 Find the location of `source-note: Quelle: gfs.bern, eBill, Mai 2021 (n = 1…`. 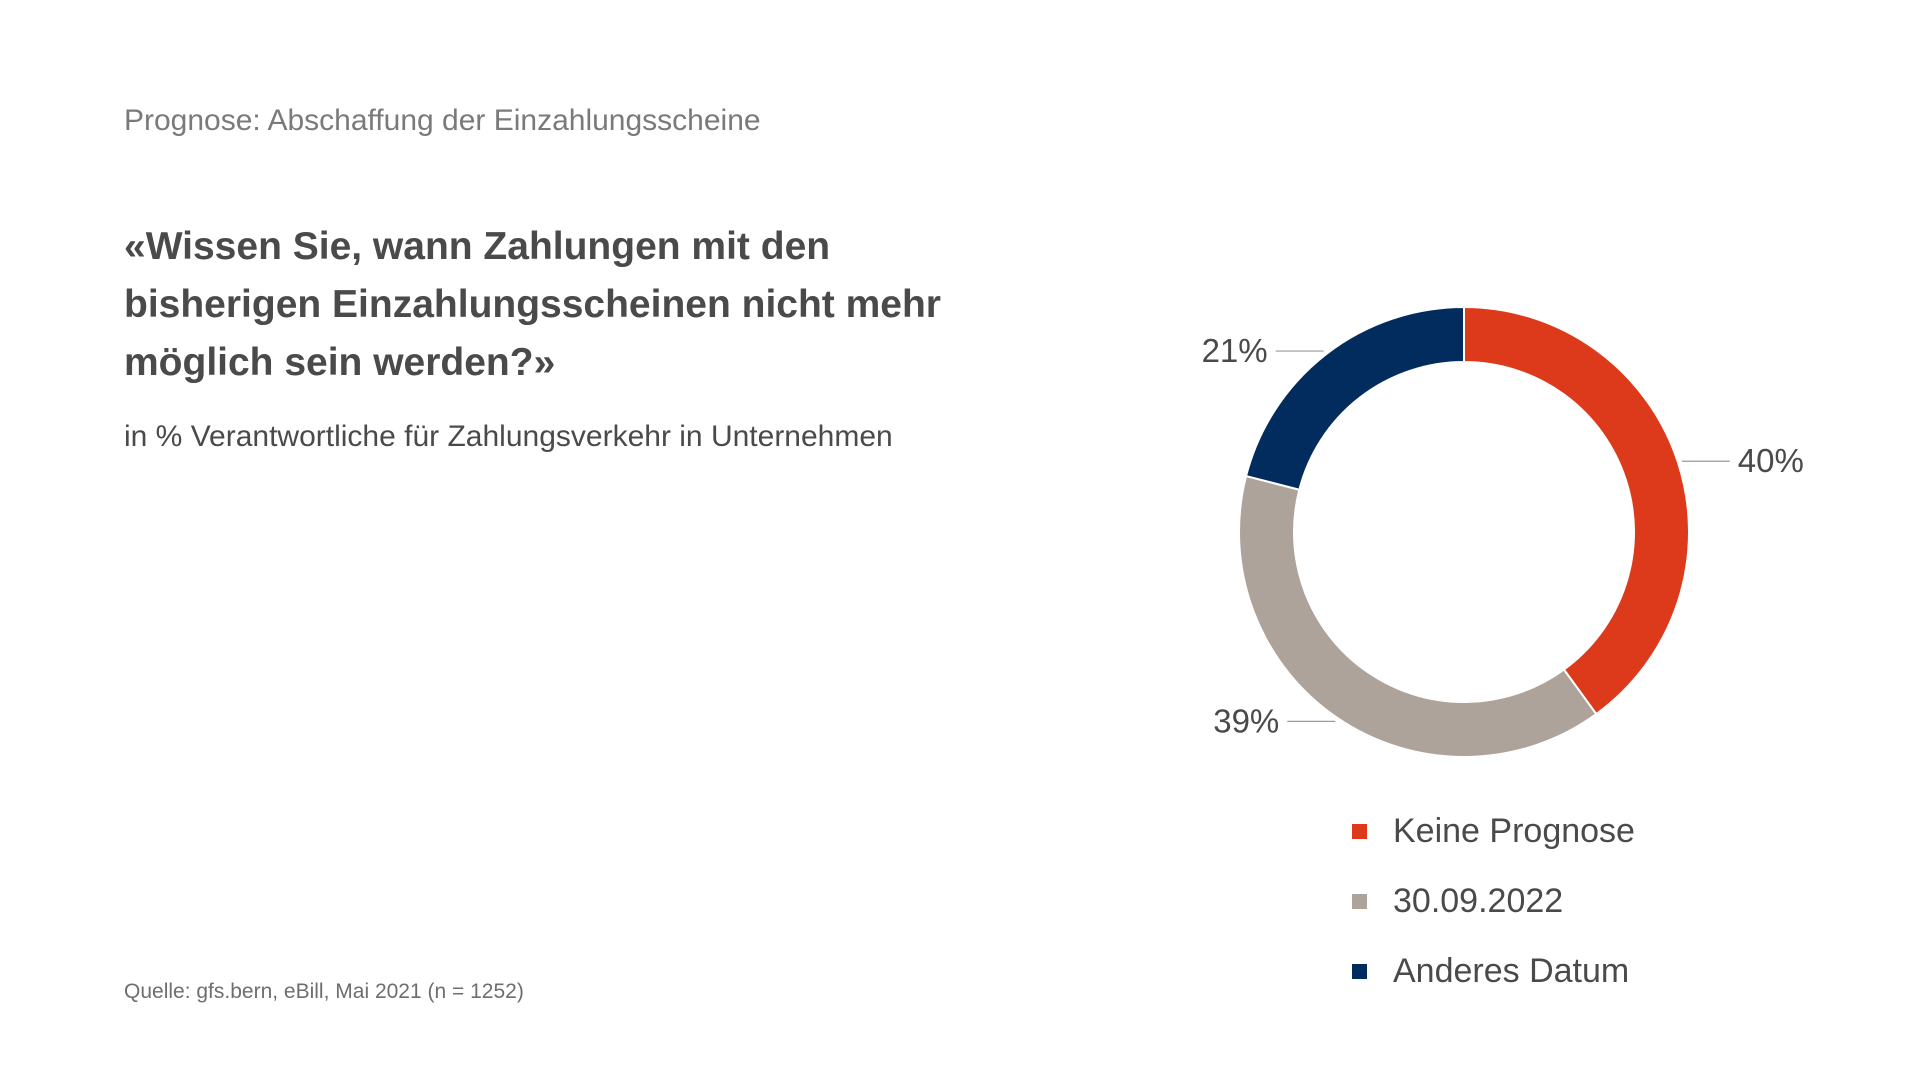

source-note: Quelle: gfs.bern, eBill, Mai 2021 (n = 1… is located at coordinates (324, 991).